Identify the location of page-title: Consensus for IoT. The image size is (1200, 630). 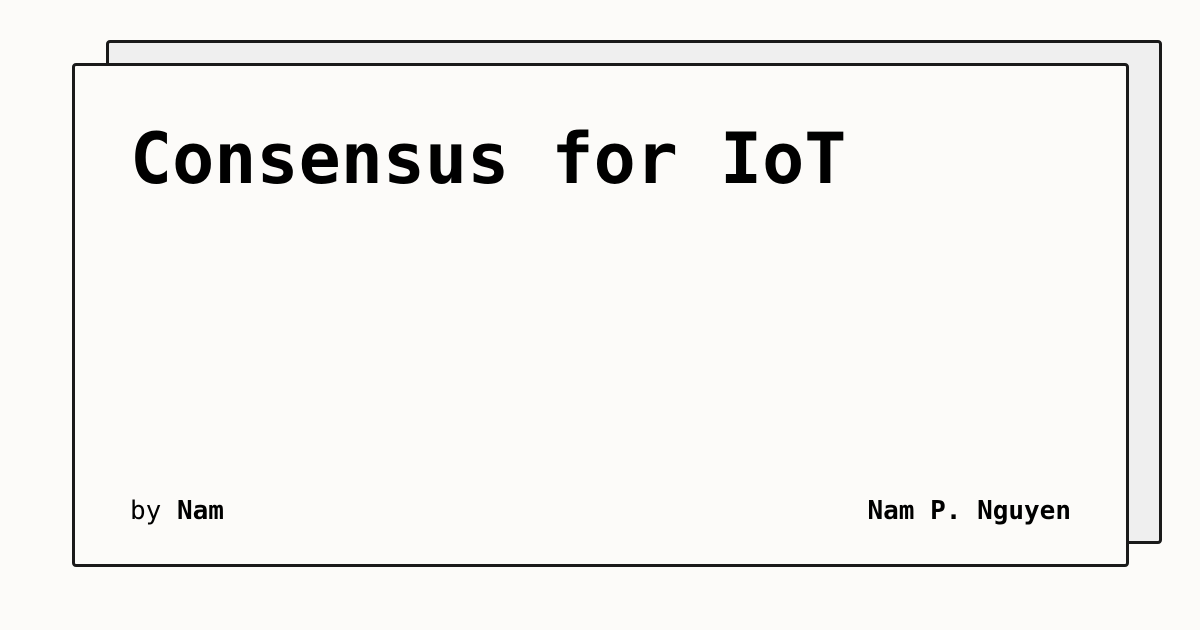
(488, 159).